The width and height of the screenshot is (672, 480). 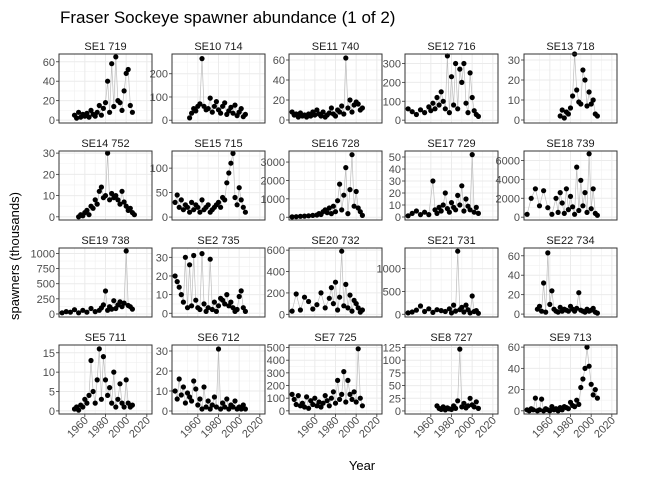 What do you see at coordinates (570, 144) in the screenshot?
I see `panel-strip-label: SE18 739` at bounding box center [570, 144].